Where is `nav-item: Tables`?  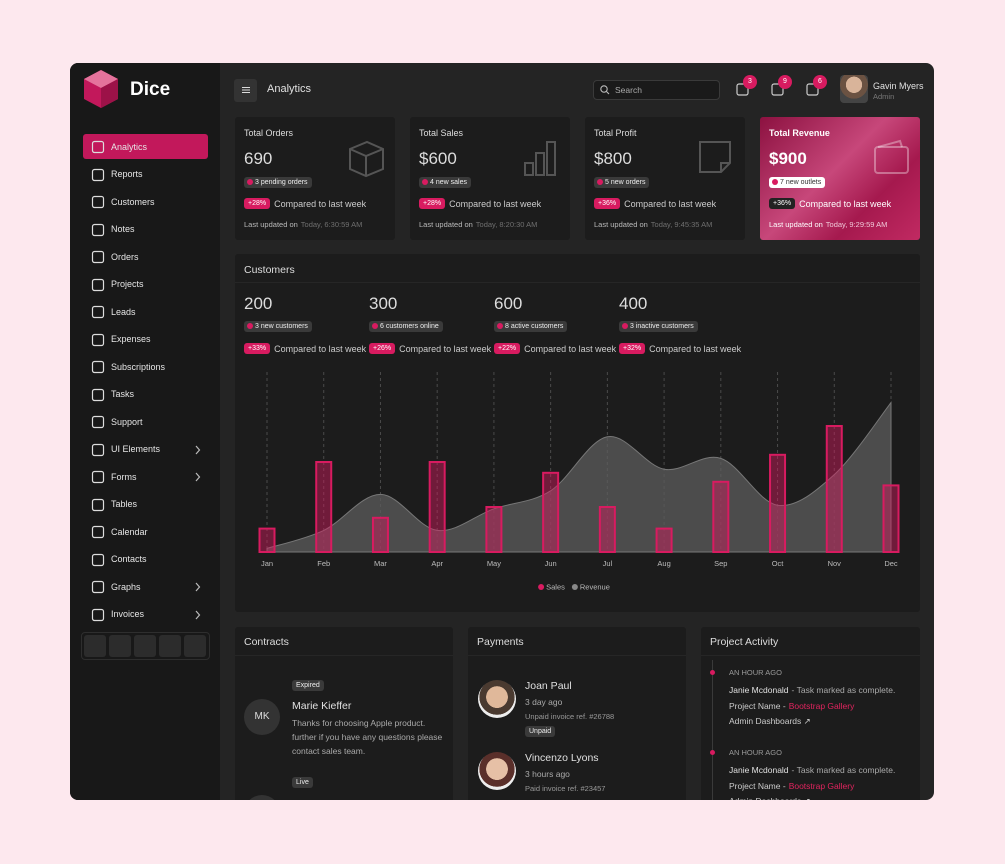
nav-item: Tables is located at coordinates (124, 504).